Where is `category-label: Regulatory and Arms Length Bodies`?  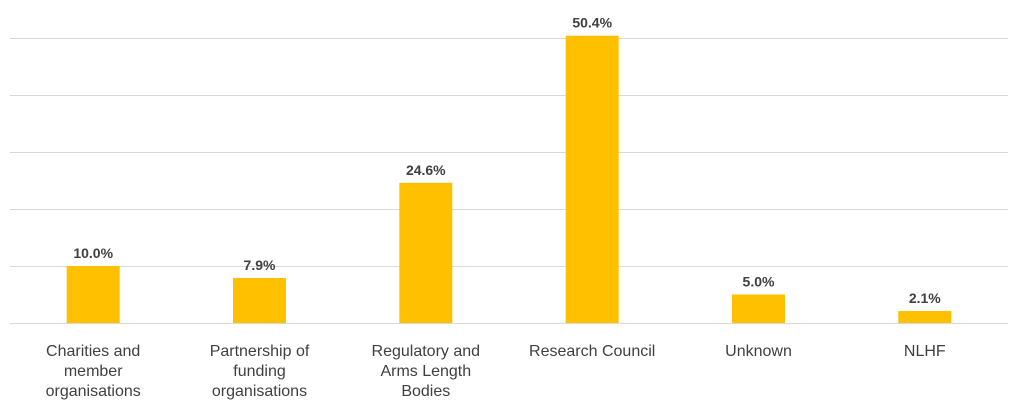 category-label: Regulatory and Arms Length Bodies is located at coordinates (426, 371).